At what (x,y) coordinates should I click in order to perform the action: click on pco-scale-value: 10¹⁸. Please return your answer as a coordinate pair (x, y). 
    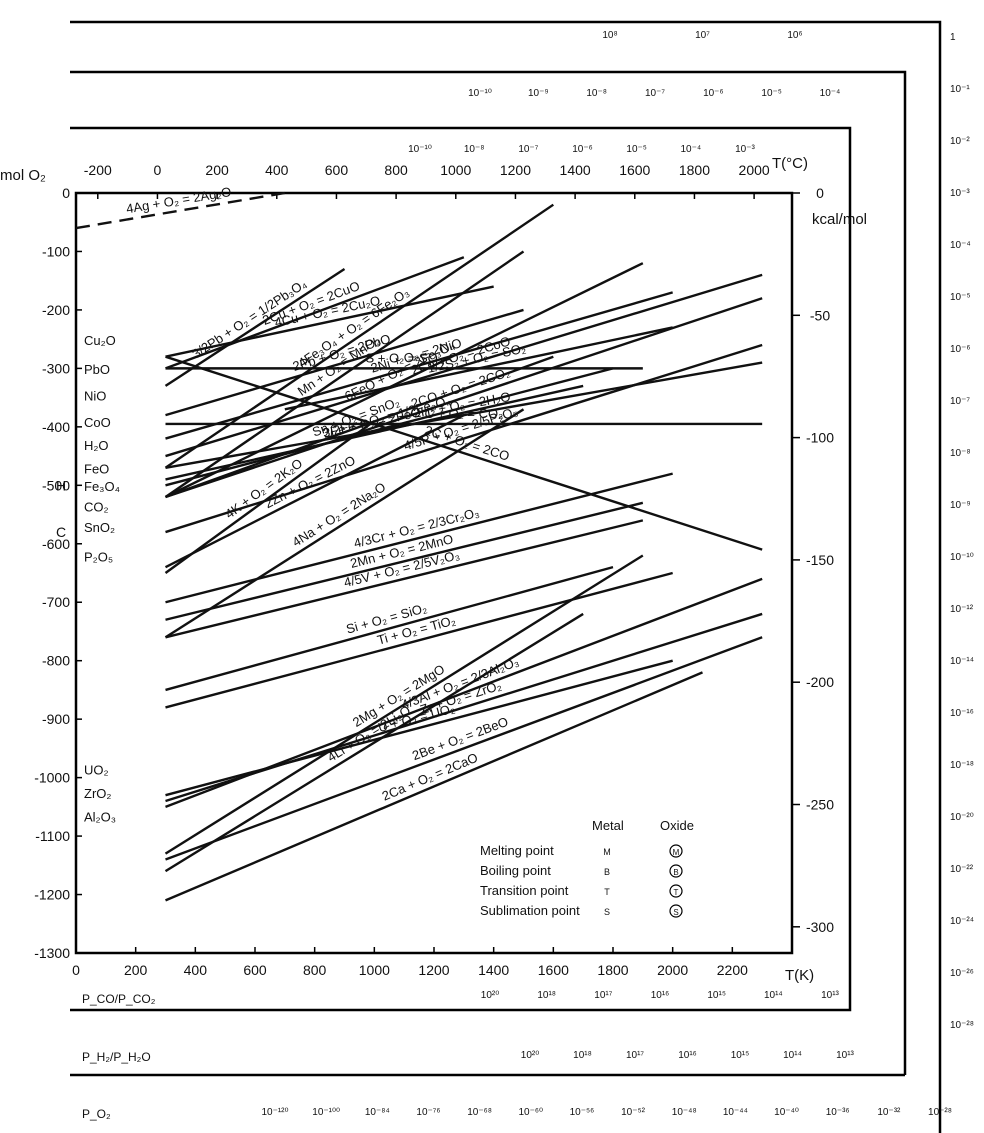
    Looking at the image, I should click on (546, 995).